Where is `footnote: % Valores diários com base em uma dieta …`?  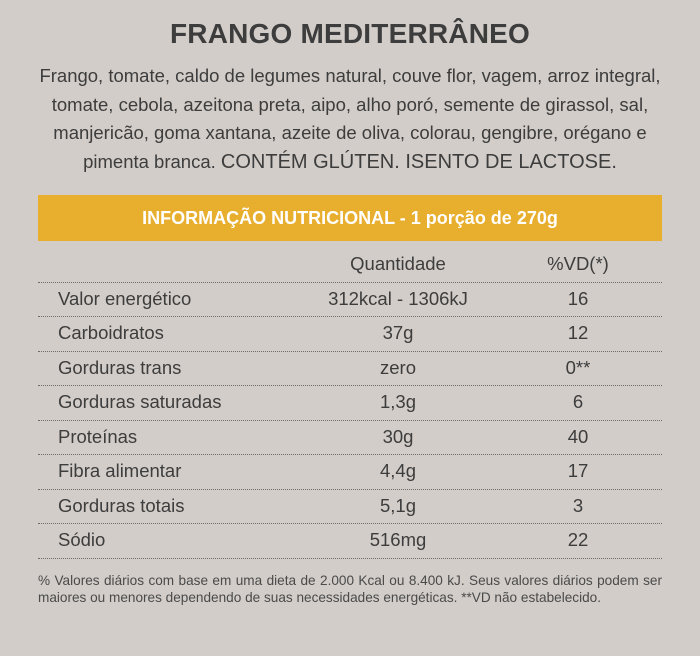 footnote: % Valores diários com base em uma dieta … is located at coordinates (350, 589).